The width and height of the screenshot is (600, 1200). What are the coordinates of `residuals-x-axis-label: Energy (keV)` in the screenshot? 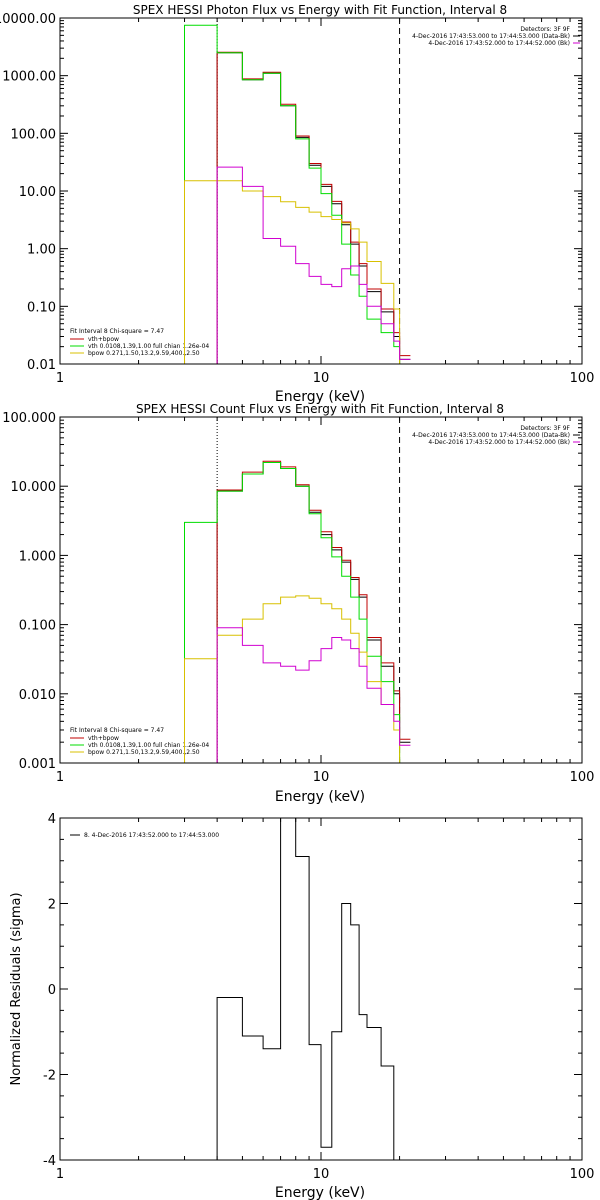 It's located at (320, 1192).